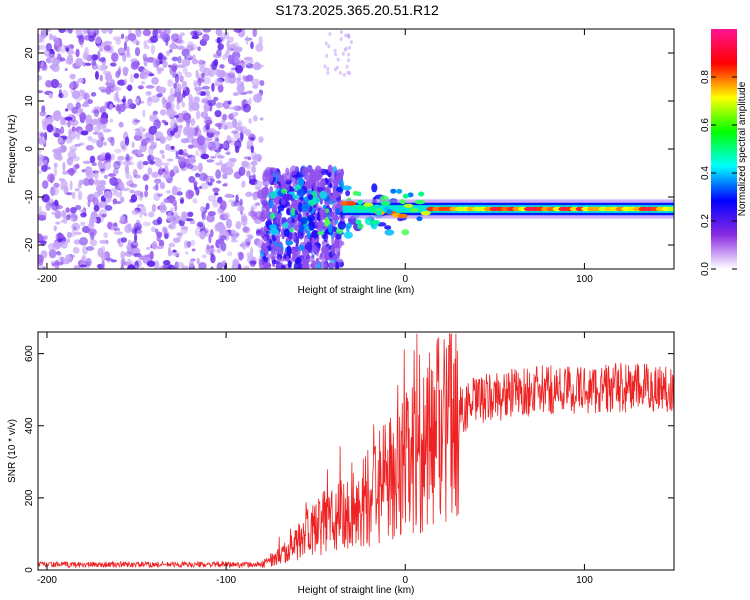 The height and width of the screenshot is (600, 750). I want to click on signal-segment, so click(351, 203).